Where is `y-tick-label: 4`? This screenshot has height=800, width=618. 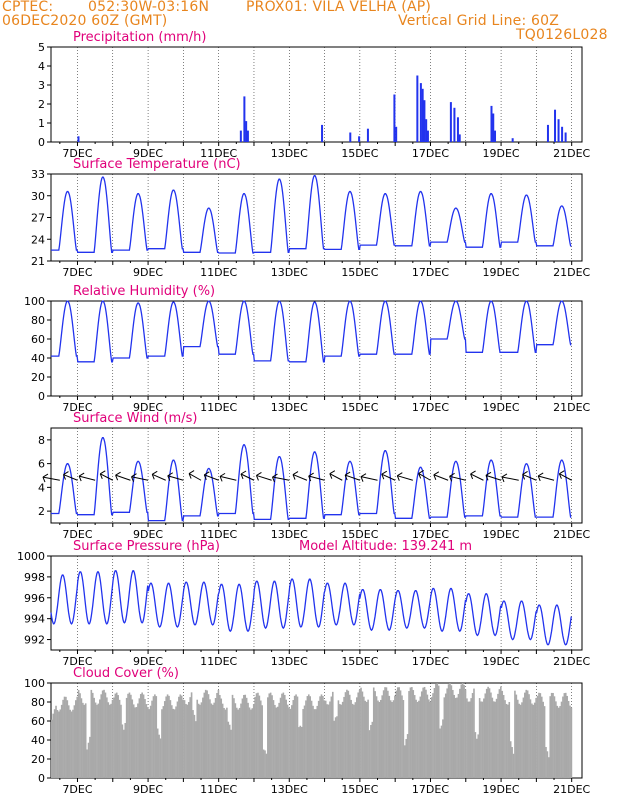
y-tick-label: 4 is located at coordinates (41, 66).